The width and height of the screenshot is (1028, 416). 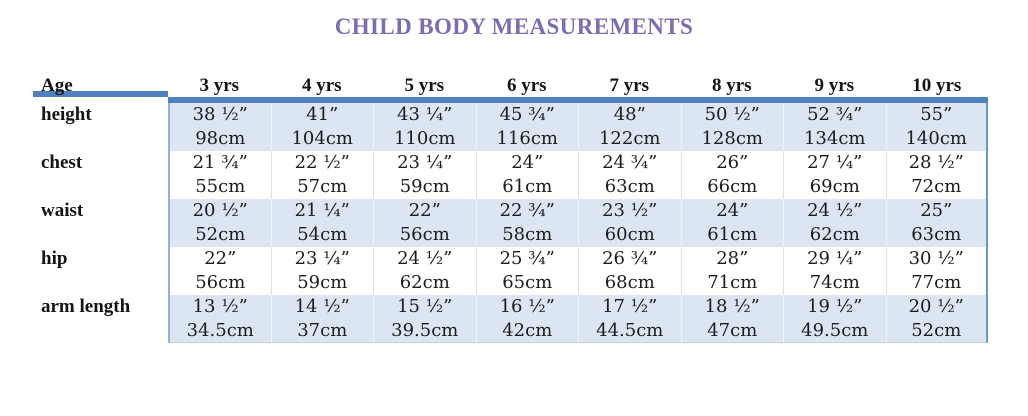 I want to click on measurement-cell-waist-5-yrs: 22” 56cm, so click(x=424, y=223).